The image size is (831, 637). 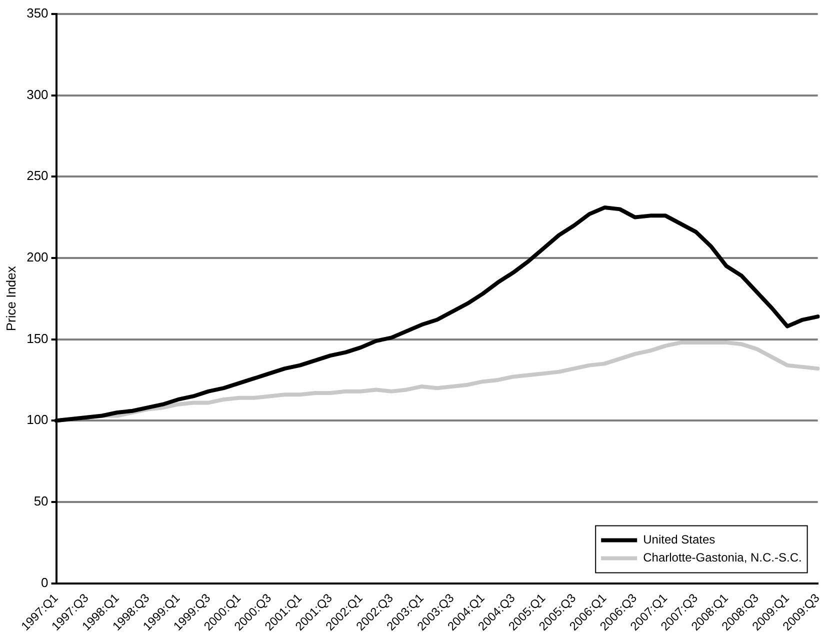 What do you see at coordinates (37, 420) in the screenshot?
I see `y-tick-label: 100` at bounding box center [37, 420].